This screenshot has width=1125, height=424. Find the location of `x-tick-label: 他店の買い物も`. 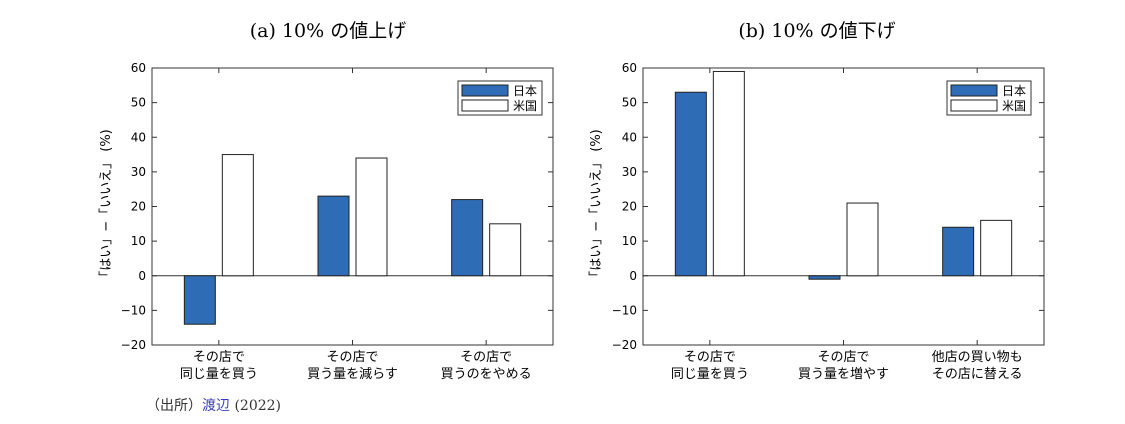

x-tick-label: 他店の買い物も is located at coordinates (977, 357).